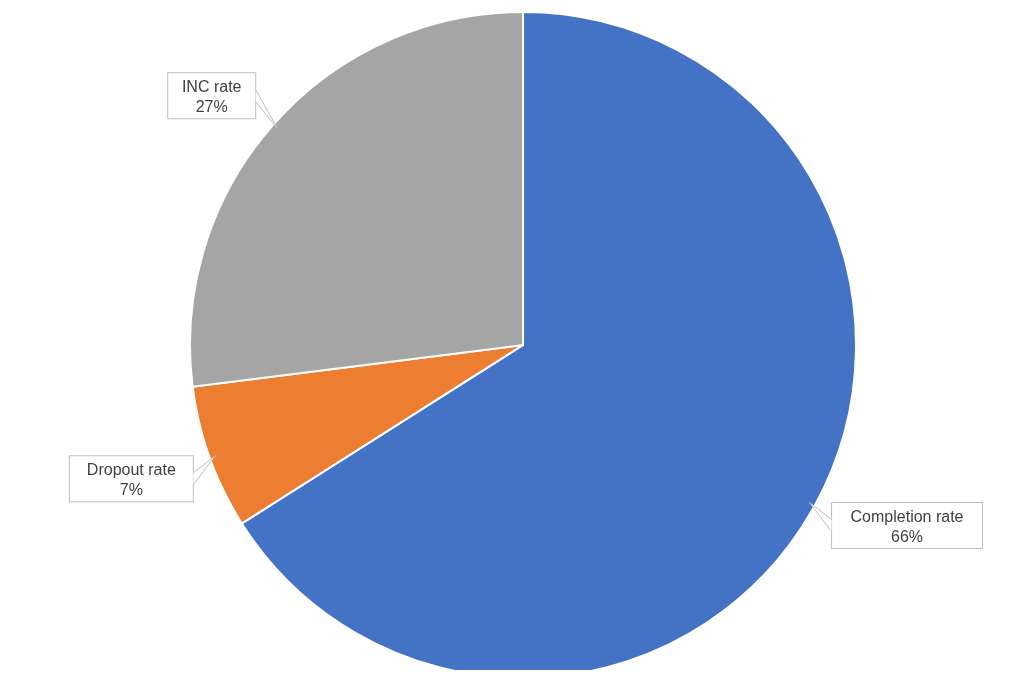 This screenshot has height=678, width=1028. I want to click on slice-label: Completion rate, so click(907, 516).